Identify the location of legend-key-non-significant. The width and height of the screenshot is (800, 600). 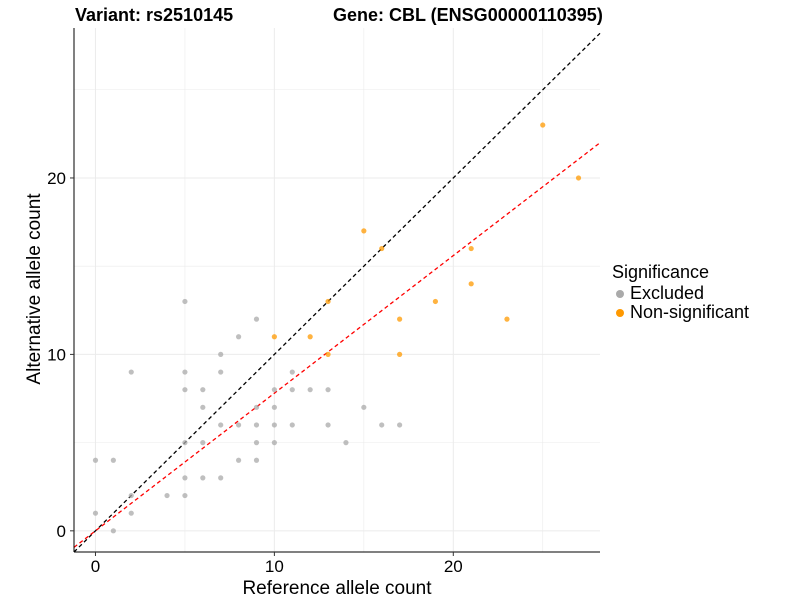
(620, 312).